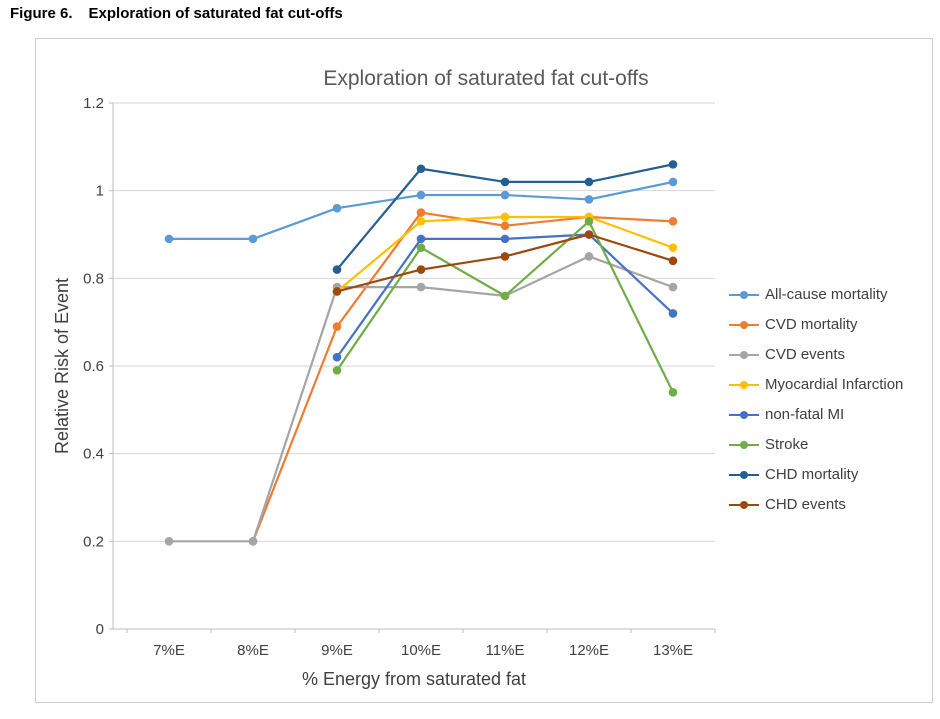 The width and height of the screenshot is (940, 719). Describe the element at coordinates (589, 650) in the screenshot. I see `x-tick-label: 12%E` at that location.